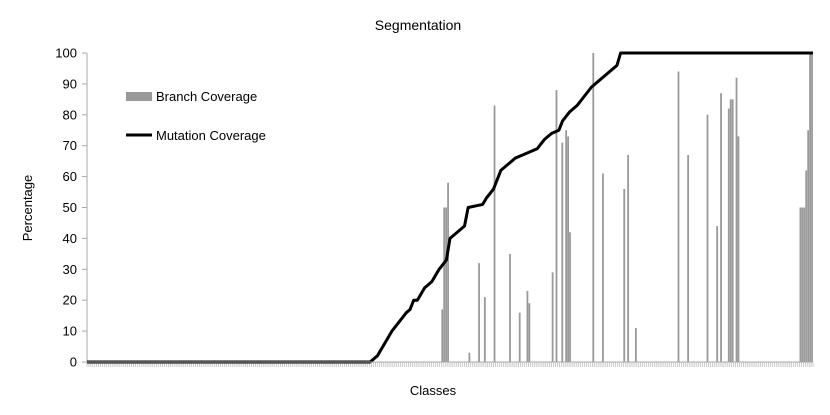  What do you see at coordinates (206, 96) in the screenshot?
I see `legend-label-branch-coverage: Branch Coverage` at bounding box center [206, 96].